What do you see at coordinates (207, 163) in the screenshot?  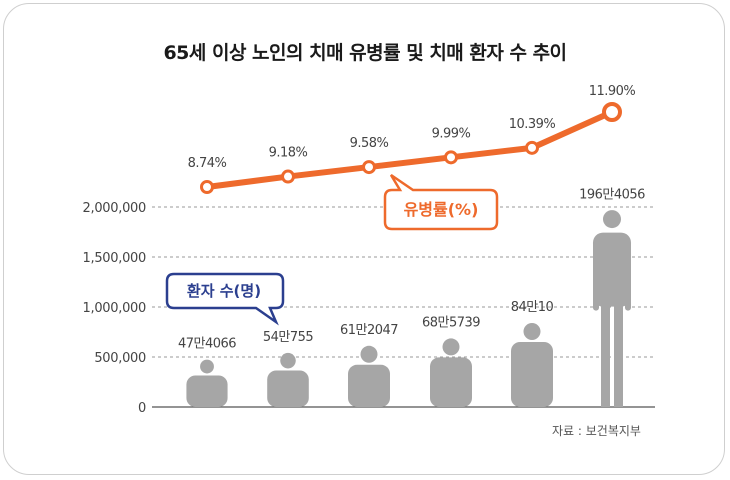 I see `prevalence-label: 8.74%` at bounding box center [207, 163].